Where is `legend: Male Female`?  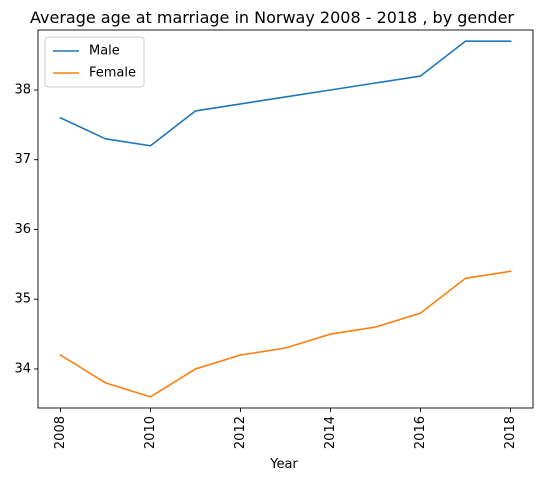 legend: Male Female is located at coordinates (94, 62).